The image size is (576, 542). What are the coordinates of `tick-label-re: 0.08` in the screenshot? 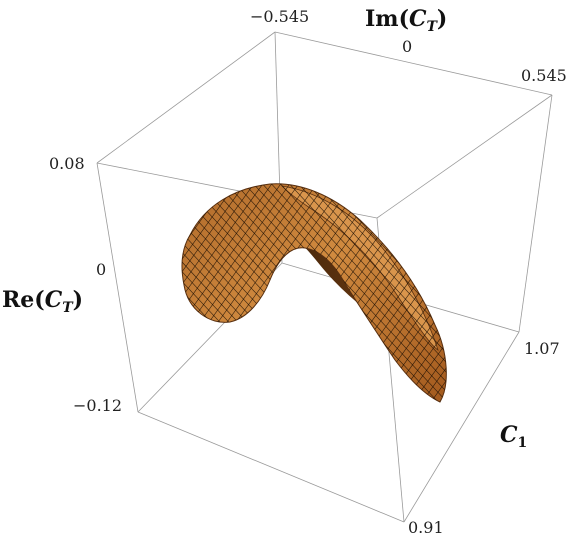 It's located at (67, 163).